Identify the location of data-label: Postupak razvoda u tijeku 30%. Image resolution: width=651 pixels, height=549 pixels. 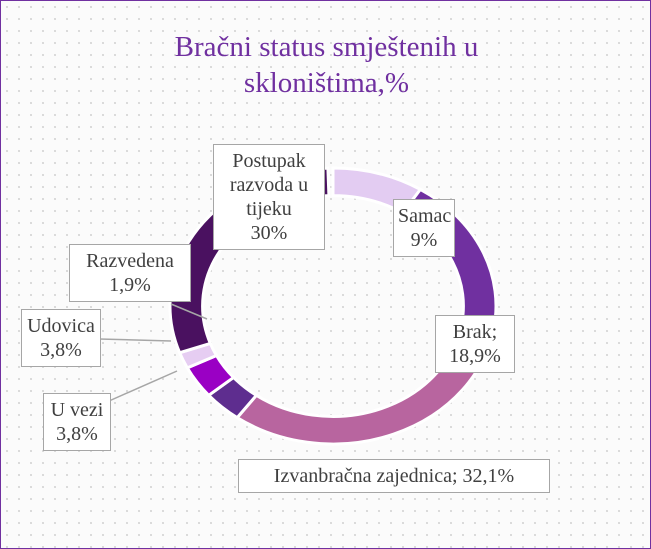
(269, 197).